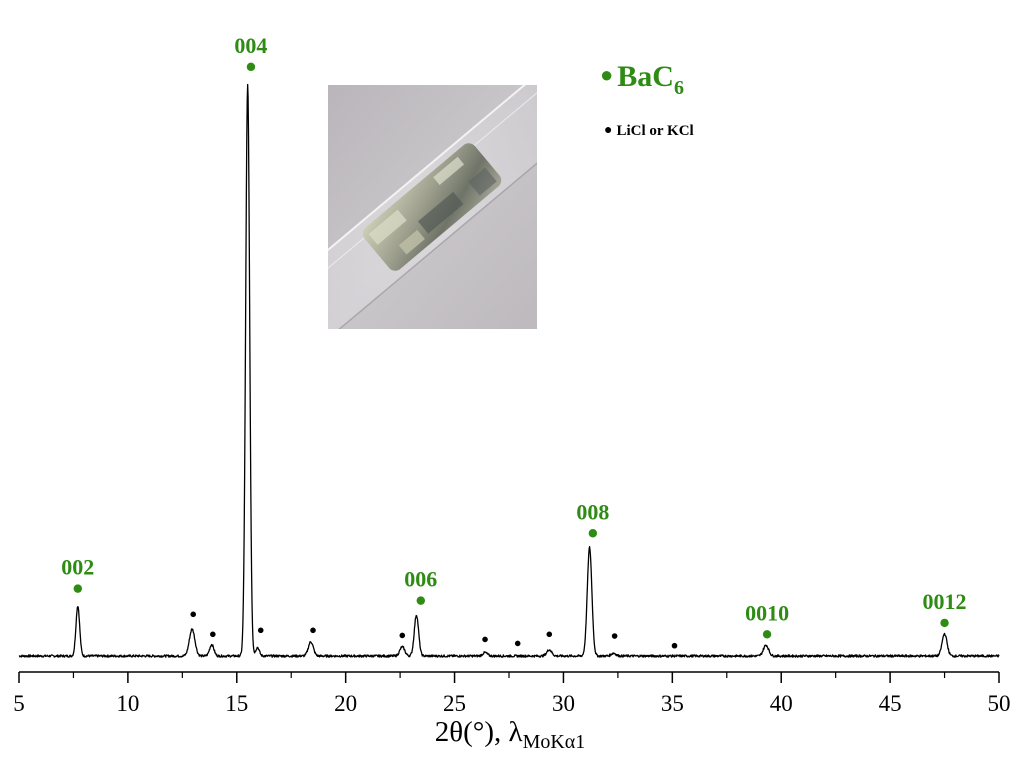 The height and width of the screenshot is (767, 1017). What do you see at coordinates (434, 630) in the screenshot?
I see `marker-layer` at bounding box center [434, 630].